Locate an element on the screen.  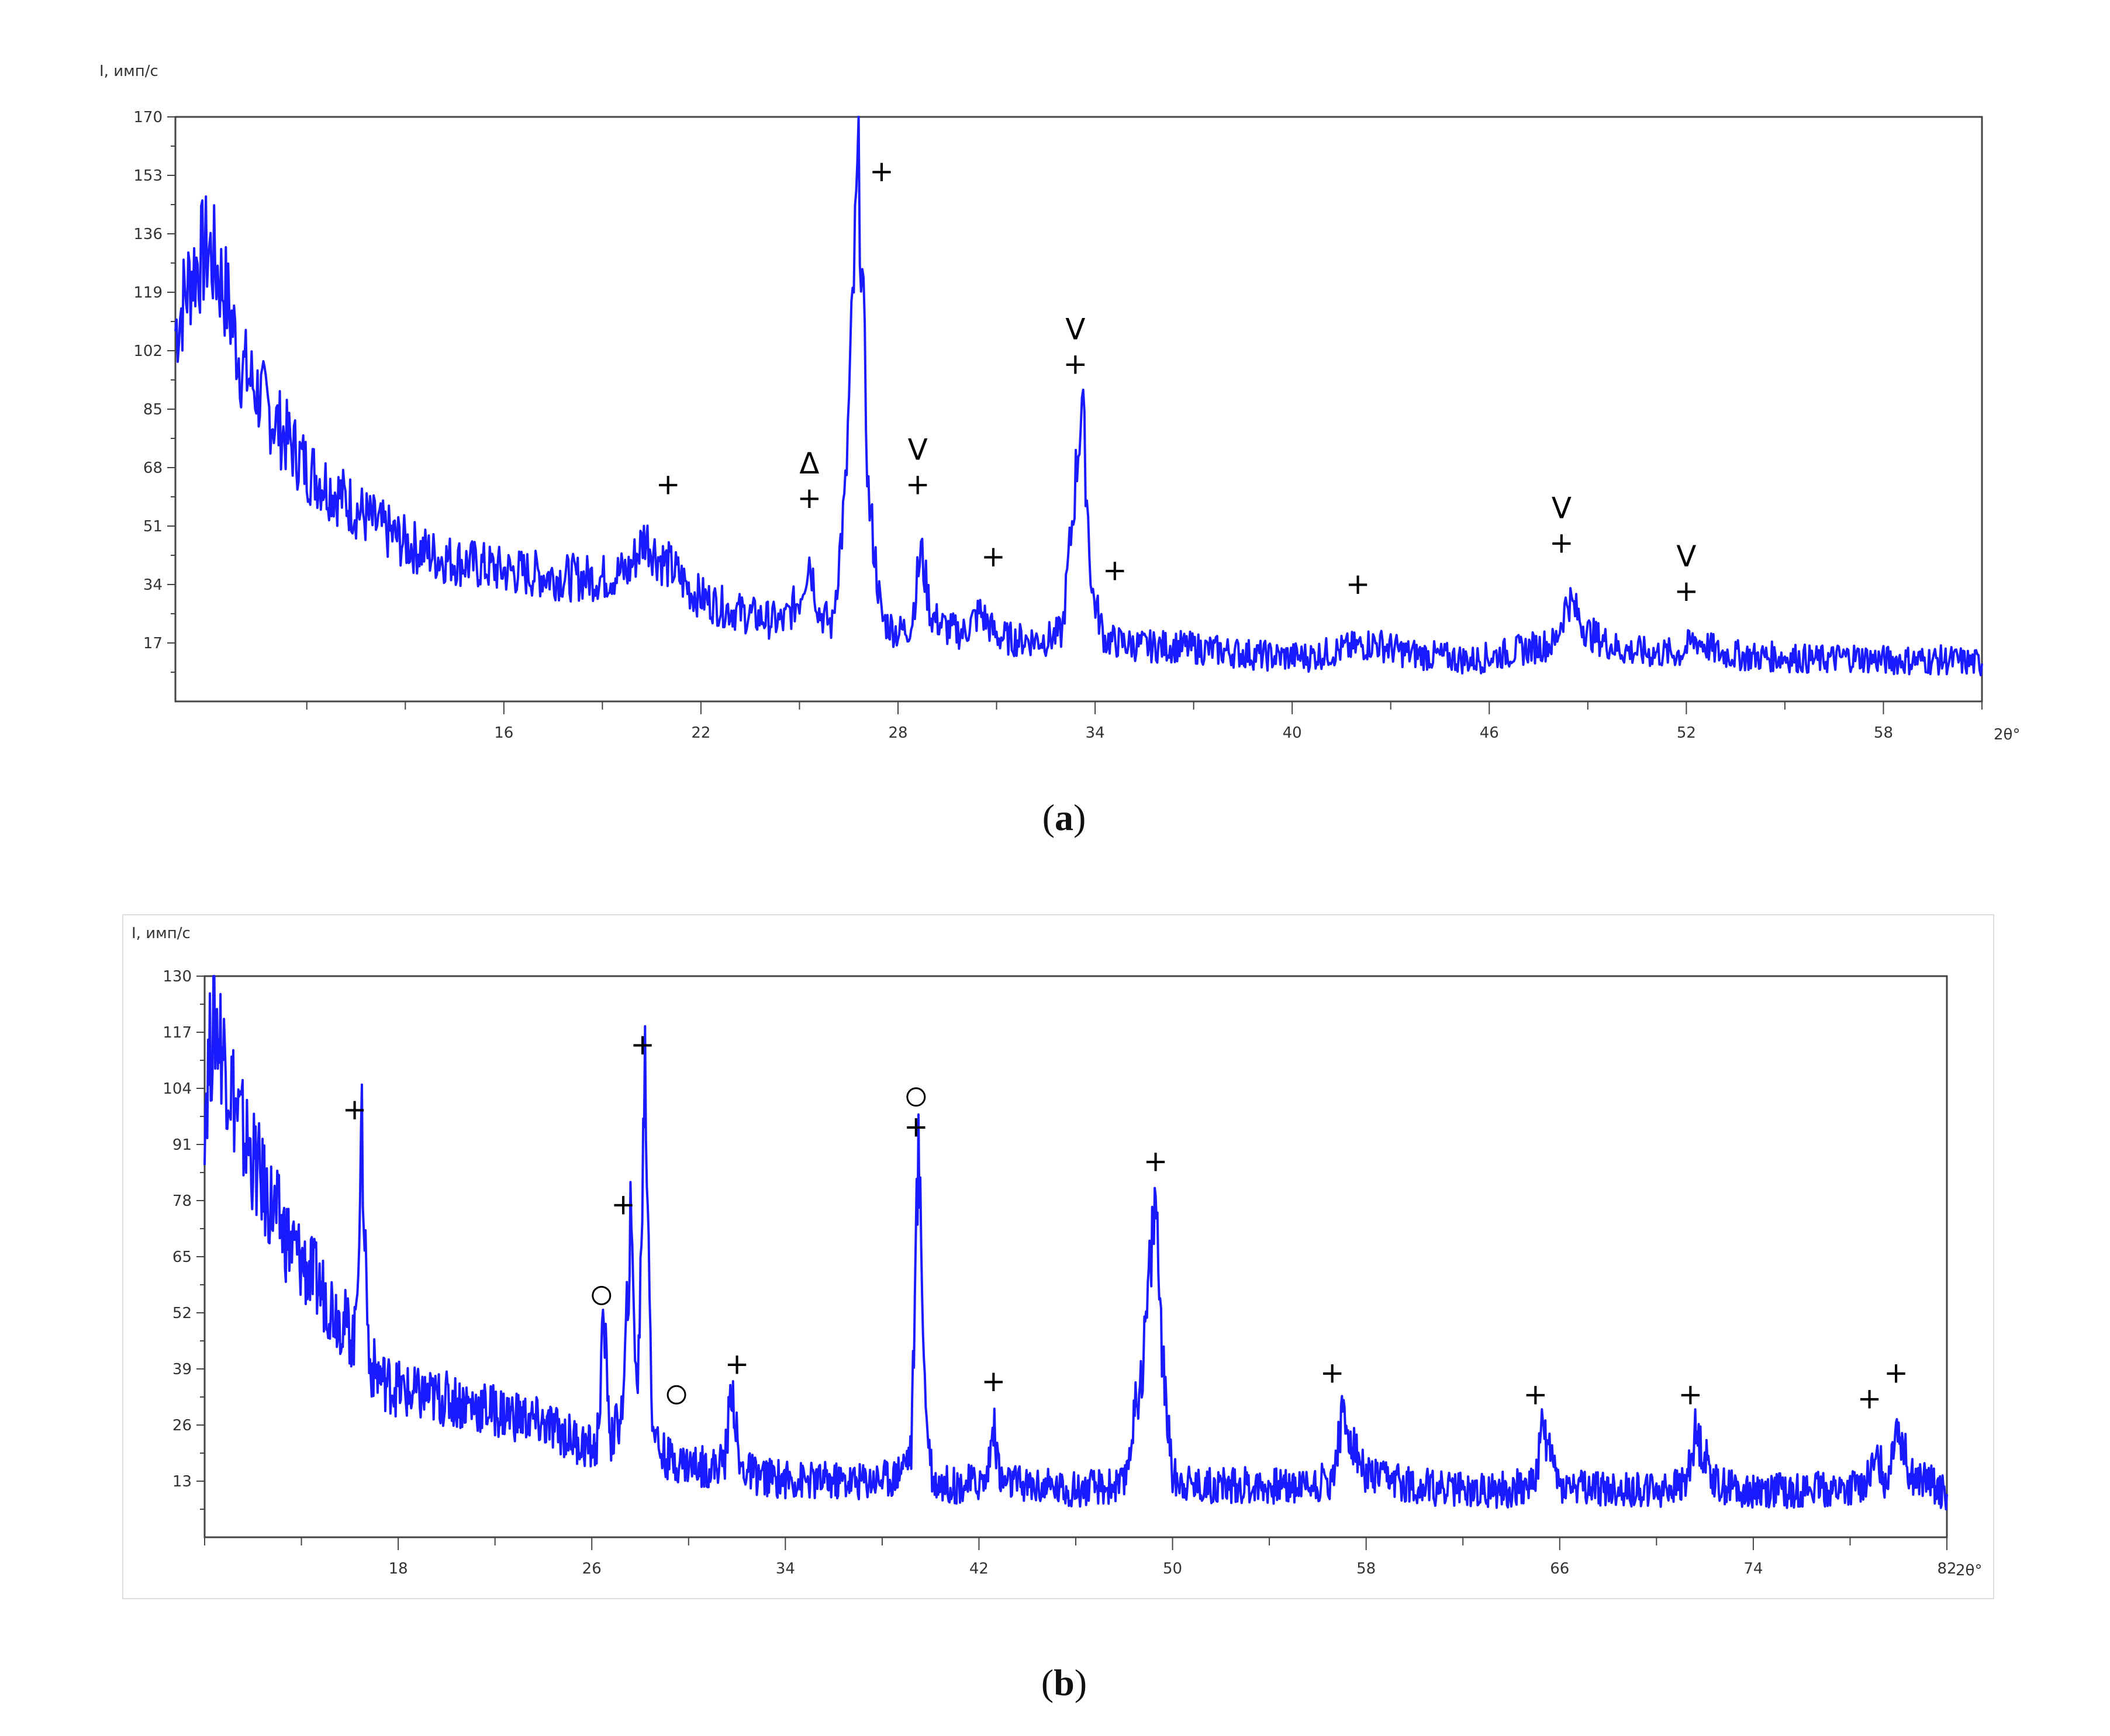
panel-b-x-tick-label: 74 is located at coordinates (1753, 1569).